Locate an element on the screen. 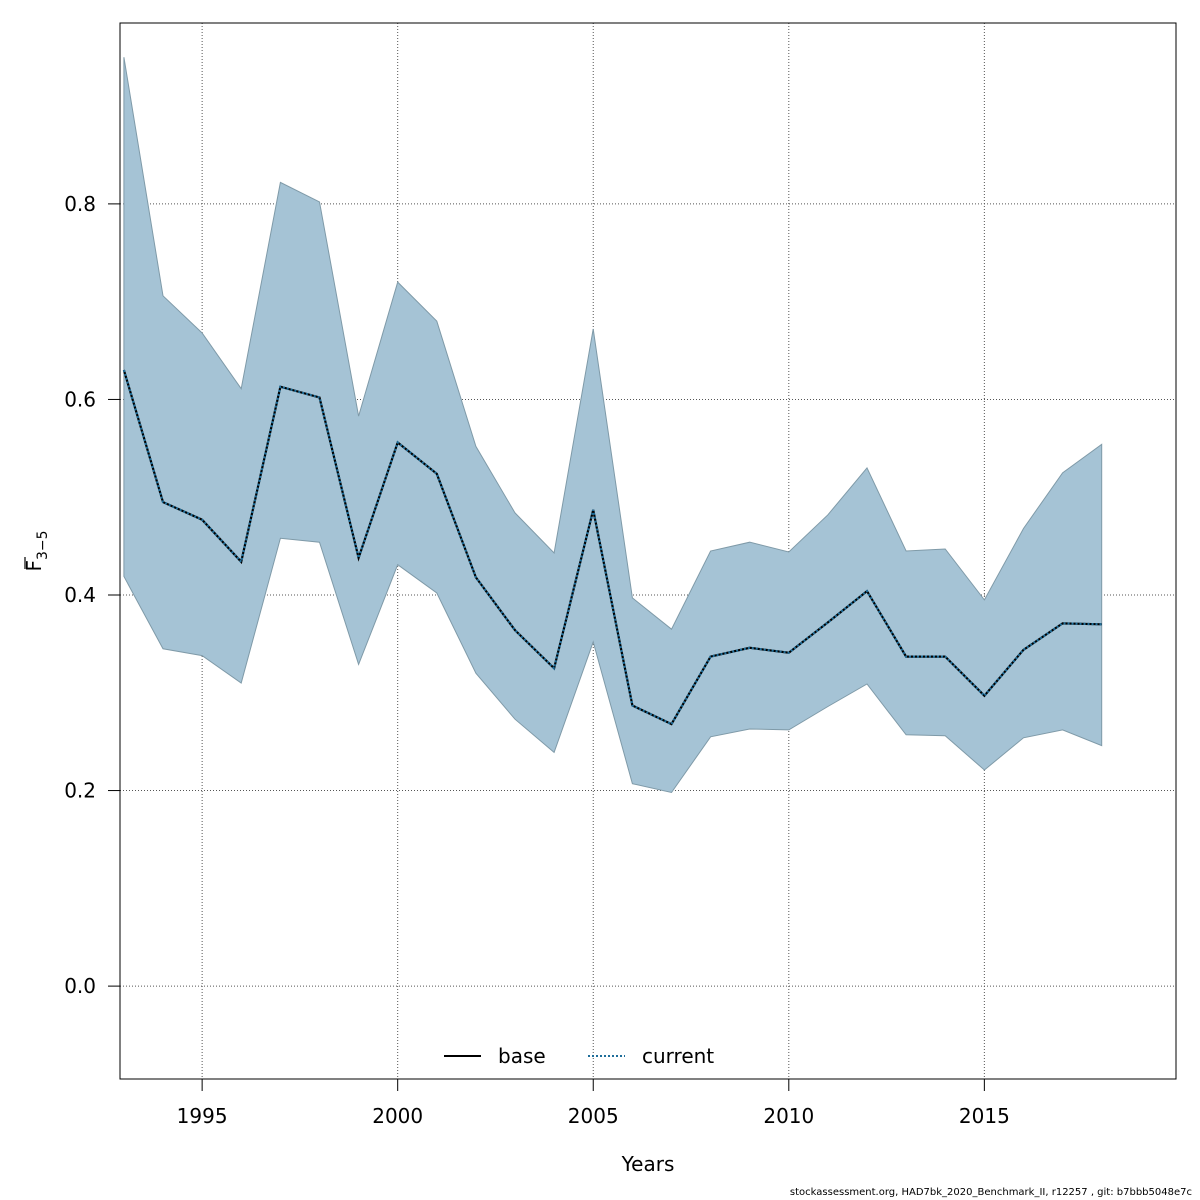 The image size is (1200, 1200). y-tick-label: 0.6 is located at coordinates (80, 399).